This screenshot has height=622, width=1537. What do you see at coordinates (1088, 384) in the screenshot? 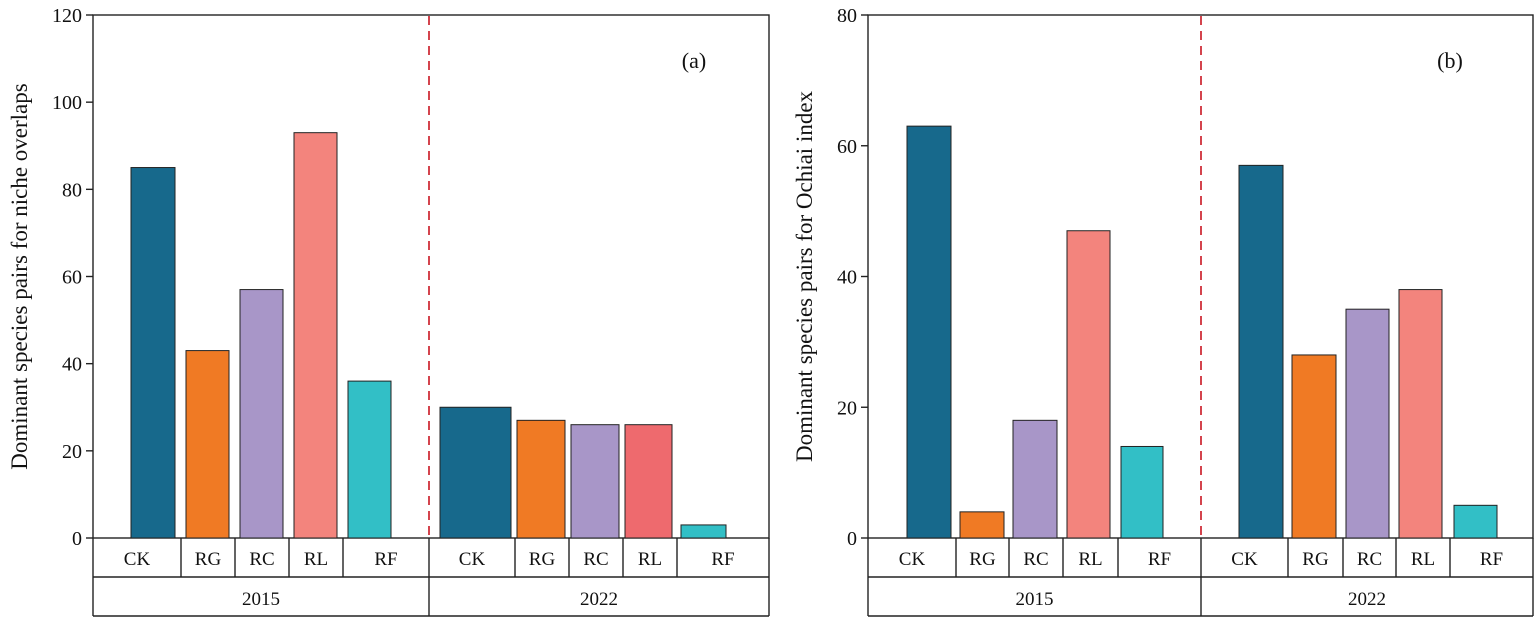
I see `panel-b-bar-2015-RL` at bounding box center [1088, 384].